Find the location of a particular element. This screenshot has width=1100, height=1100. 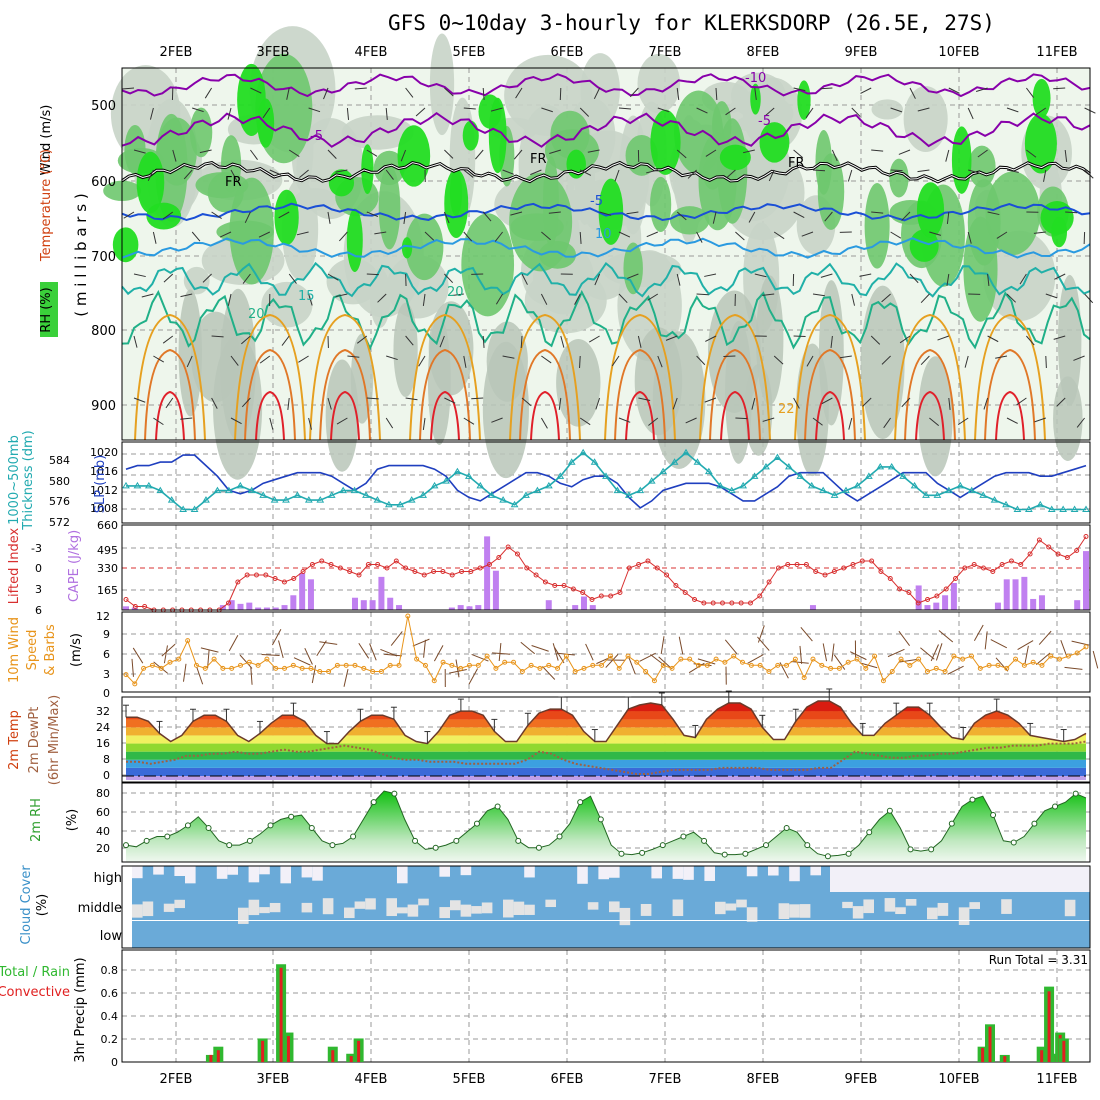

thickness-tick-2: 576 is located at coordinates (59, 501).